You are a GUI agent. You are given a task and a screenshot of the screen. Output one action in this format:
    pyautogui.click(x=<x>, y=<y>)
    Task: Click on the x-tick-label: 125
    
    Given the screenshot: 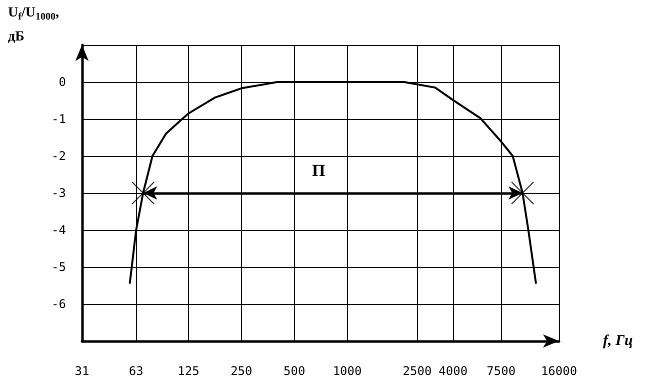 What is the action you would take?
    pyautogui.click(x=189, y=371)
    